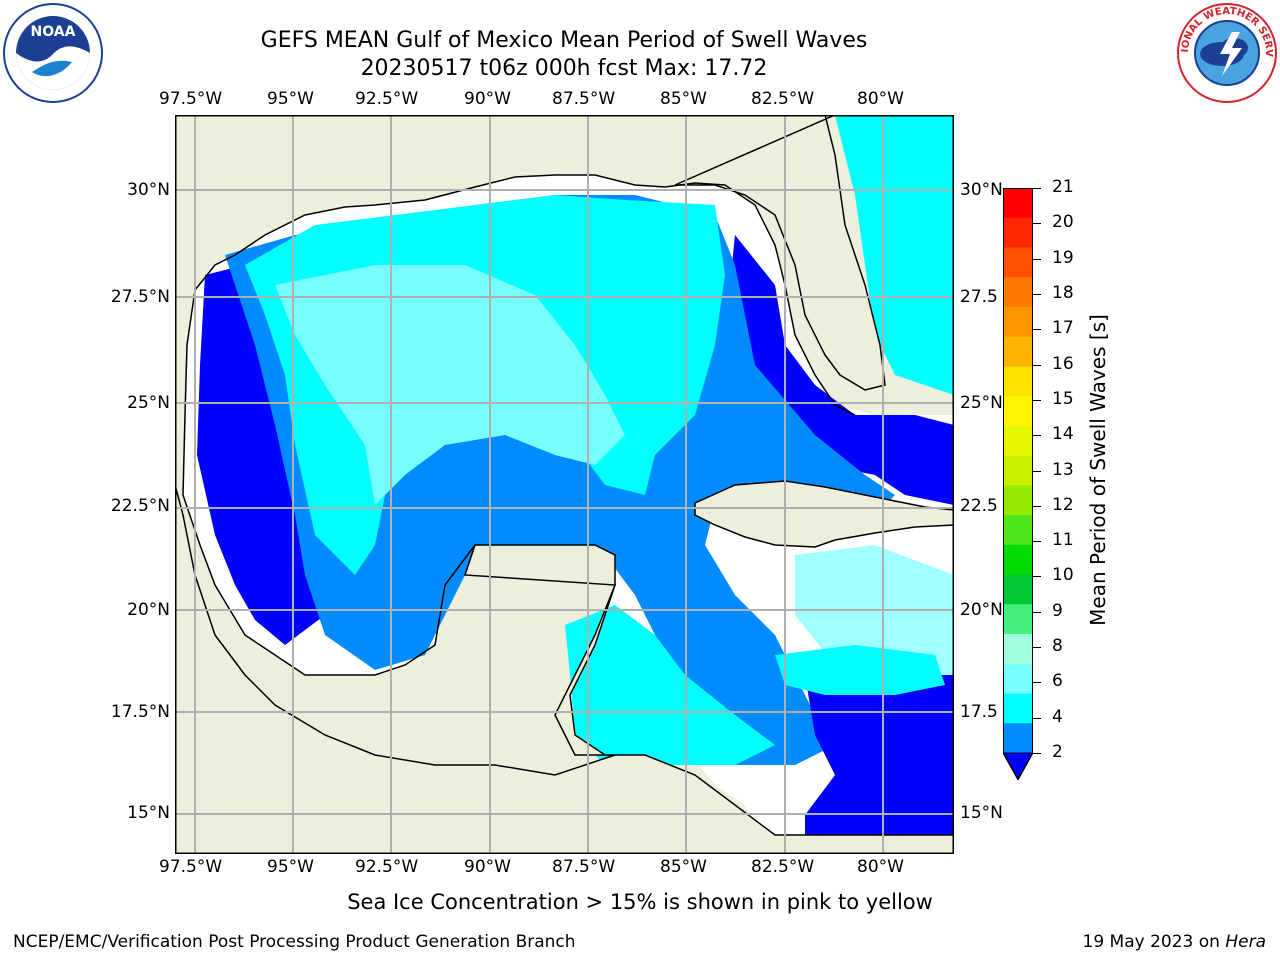 Image resolution: width=1280 pixels, height=960 pixels. Describe the element at coordinates (1063, 187) in the screenshot. I see `colorbar-tick-label: 21` at that location.